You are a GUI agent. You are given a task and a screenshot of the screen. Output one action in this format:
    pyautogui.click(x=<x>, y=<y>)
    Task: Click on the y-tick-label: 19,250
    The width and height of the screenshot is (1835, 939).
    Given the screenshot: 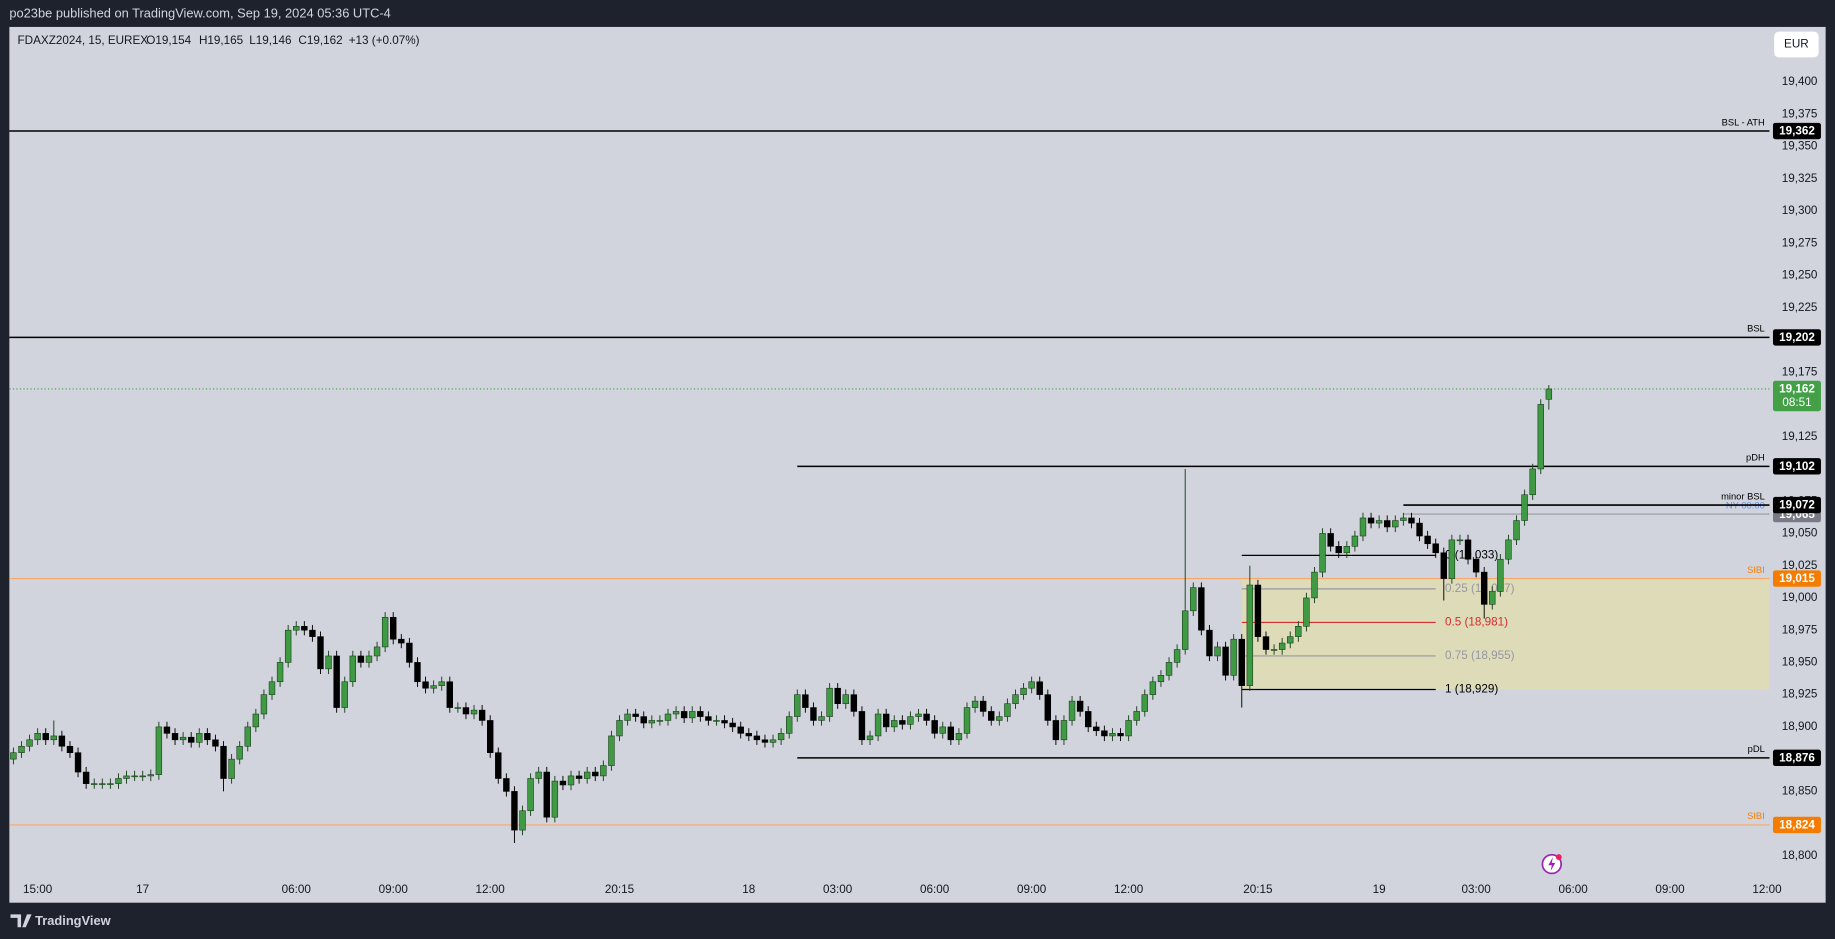 What is the action you would take?
    pyautogui.click(x=1800, y=275)
    